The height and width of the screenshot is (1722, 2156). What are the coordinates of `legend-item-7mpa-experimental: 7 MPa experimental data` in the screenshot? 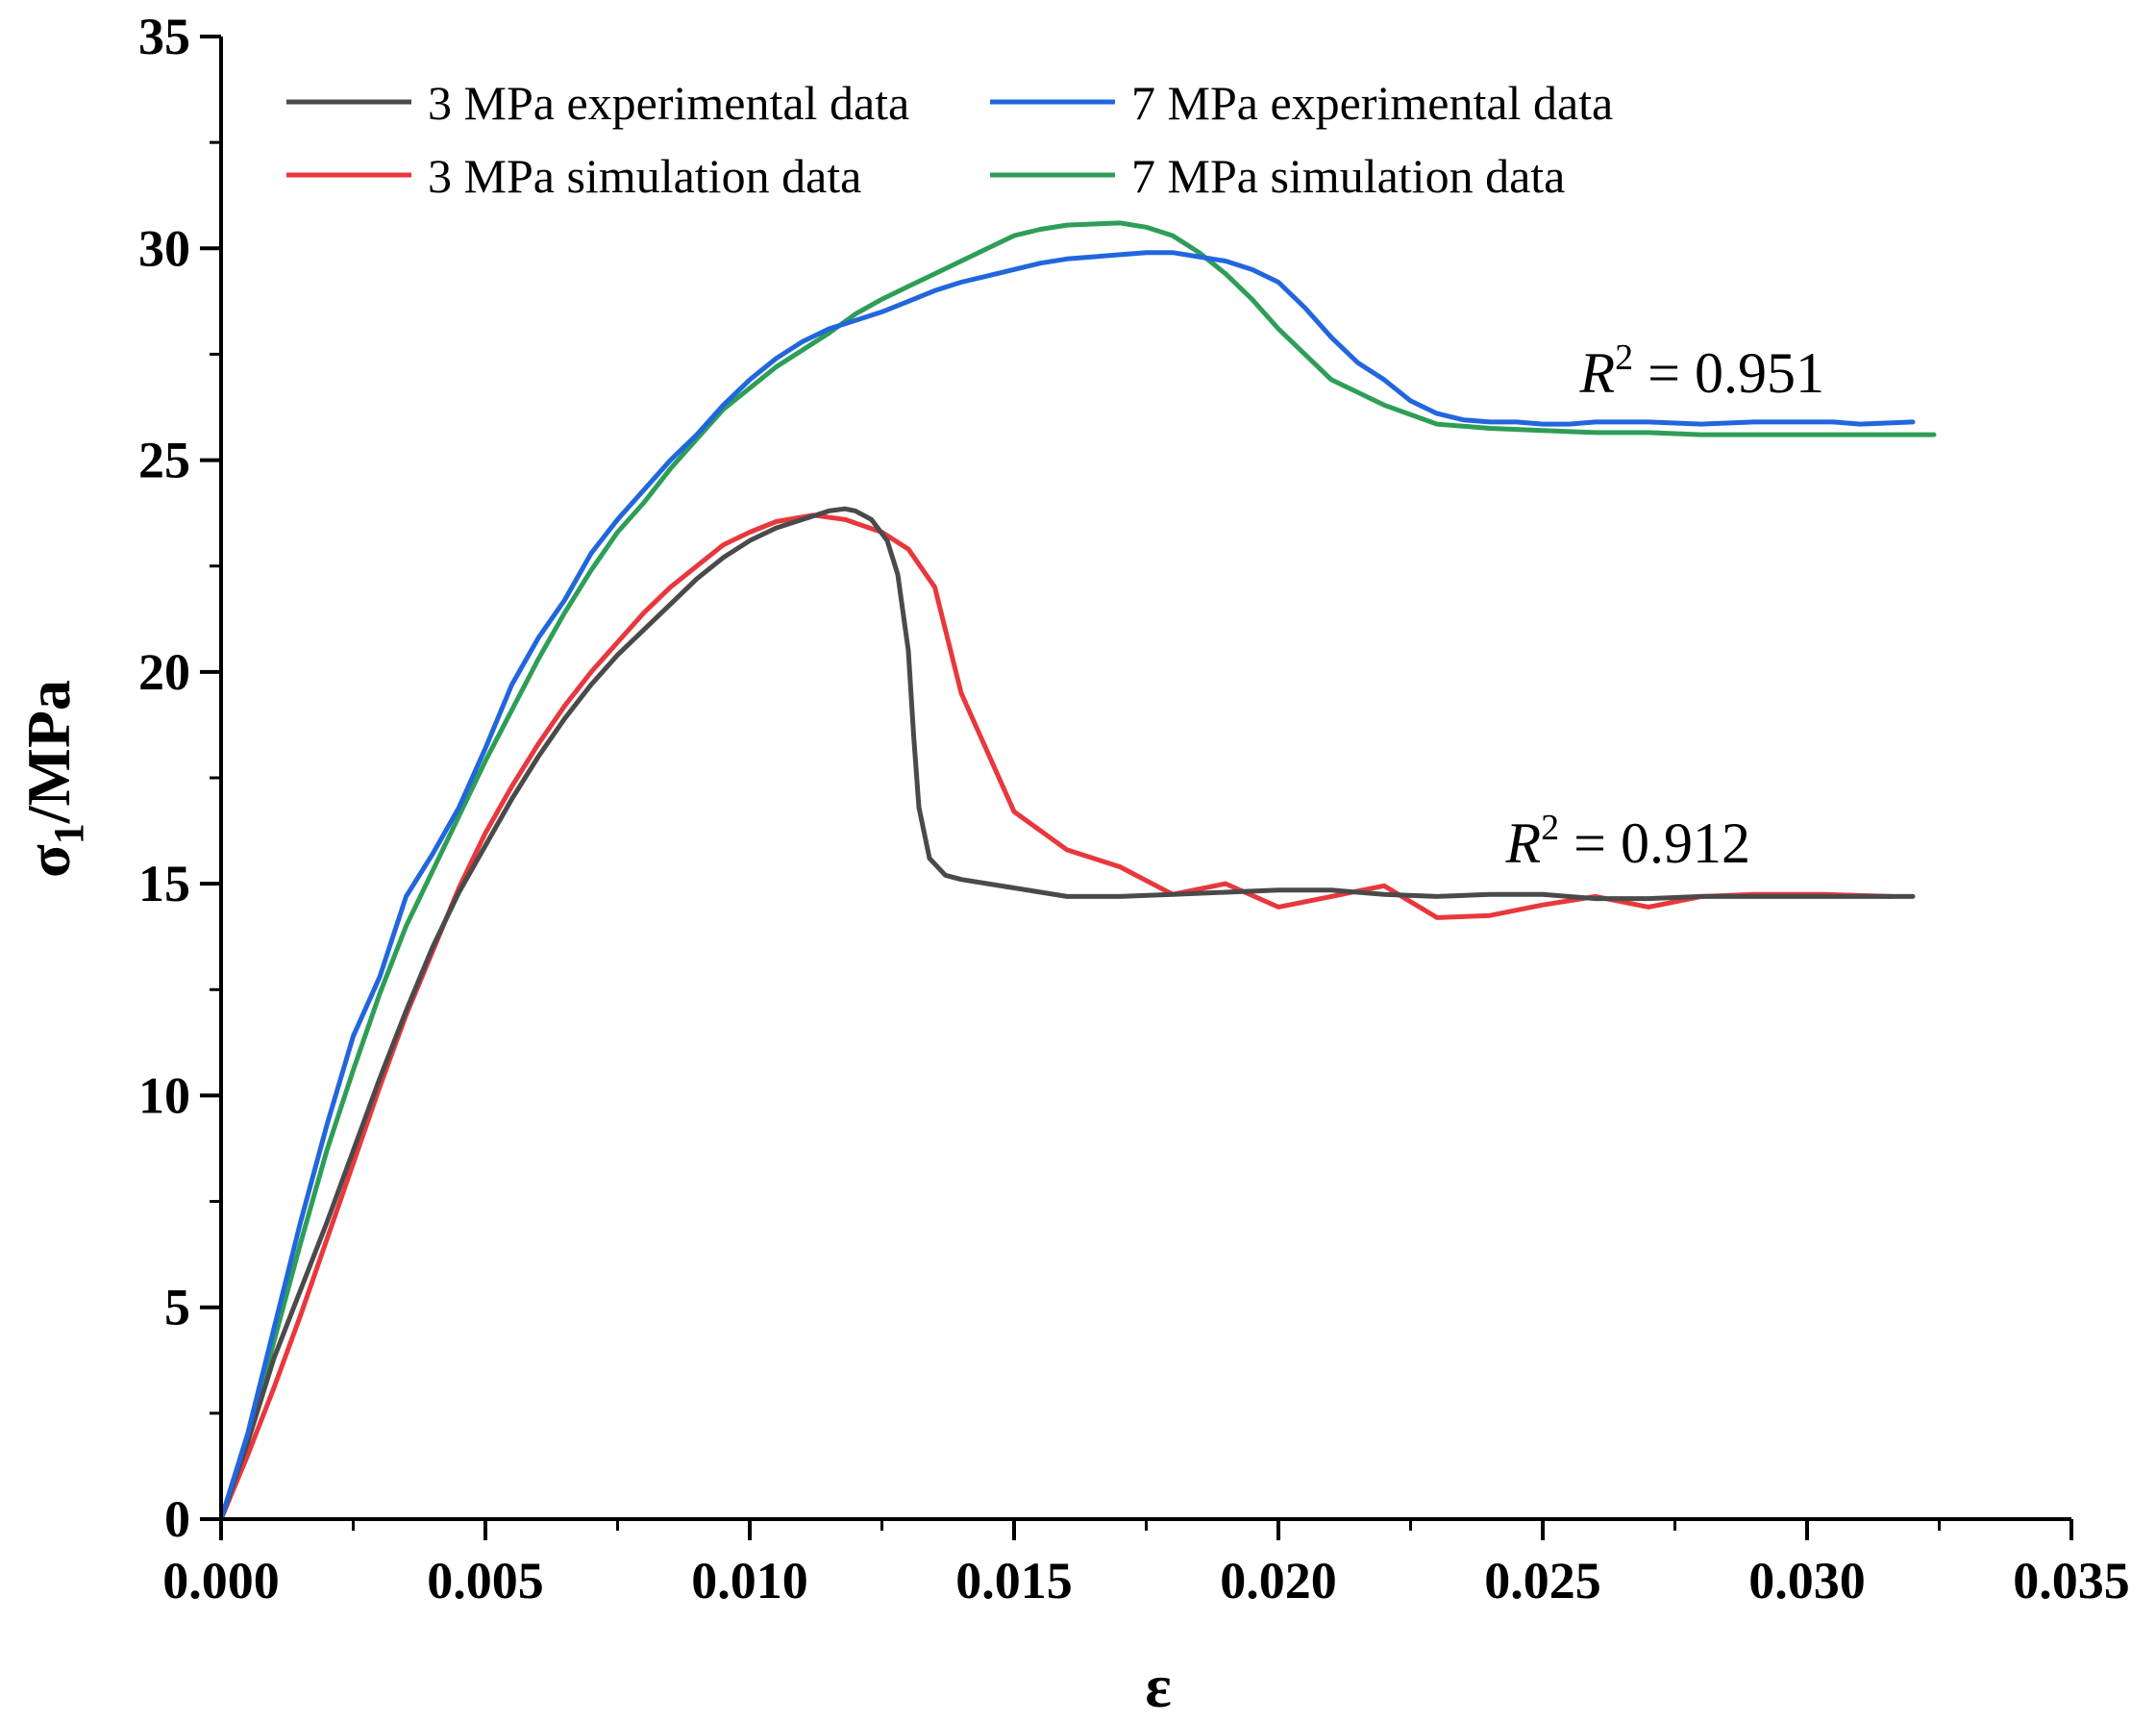 It's located at (1301, 103).